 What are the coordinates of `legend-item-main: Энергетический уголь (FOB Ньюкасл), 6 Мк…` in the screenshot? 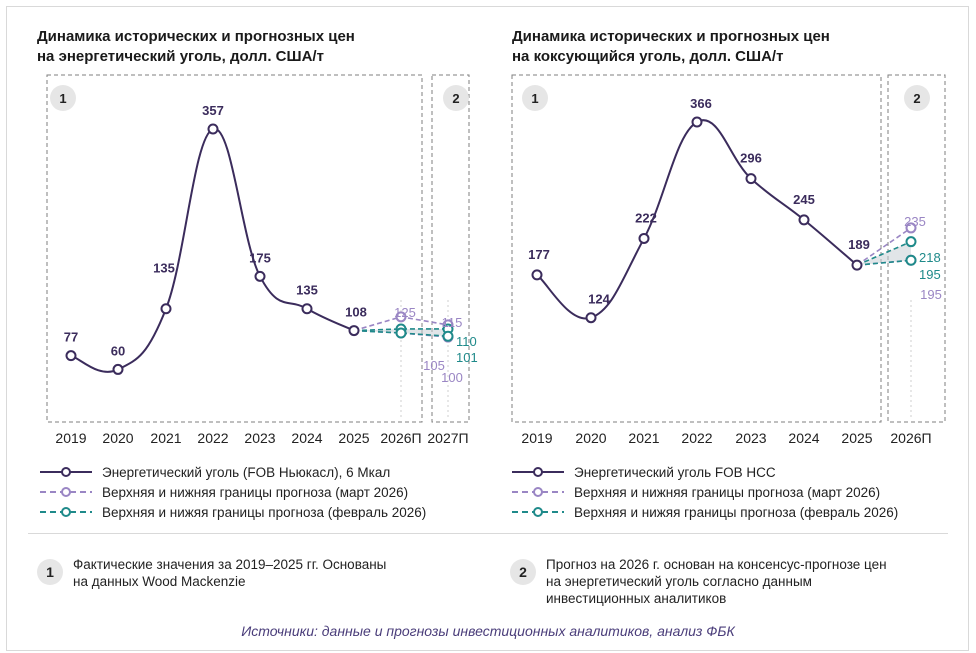 It's located at (233, 472).